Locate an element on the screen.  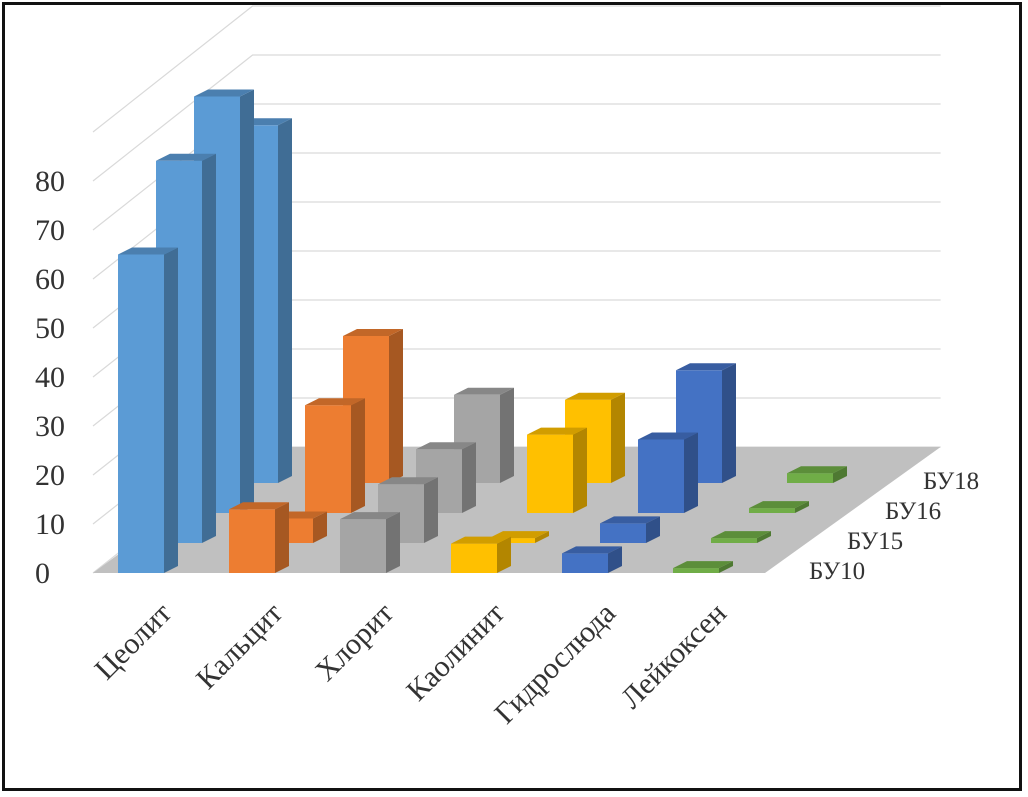
series-axis-label: БУ10 is located at coordinates (837, 571).